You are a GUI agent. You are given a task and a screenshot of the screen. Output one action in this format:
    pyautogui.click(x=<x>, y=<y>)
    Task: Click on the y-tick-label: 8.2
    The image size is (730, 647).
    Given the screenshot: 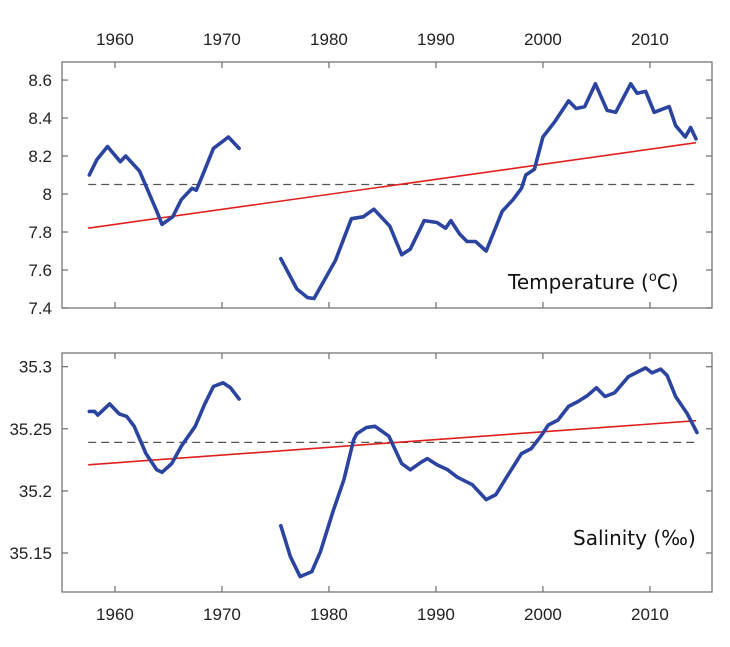 What is the action you would take?
    pyautogui.click(x=40, y=156)
    